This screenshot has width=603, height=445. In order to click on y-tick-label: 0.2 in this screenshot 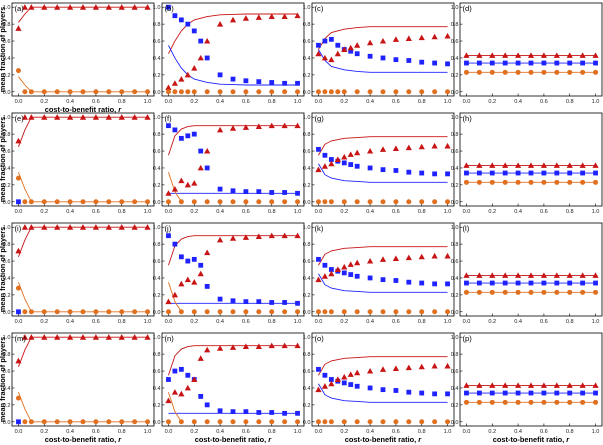, I will do `click(455, 186)`.